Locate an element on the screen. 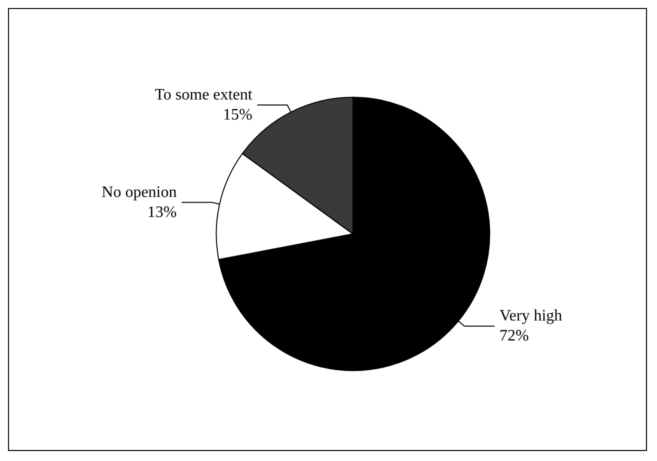 This screenshot has width=657, height=461. slice-label: To some extent is located at coordinates (203, 95).